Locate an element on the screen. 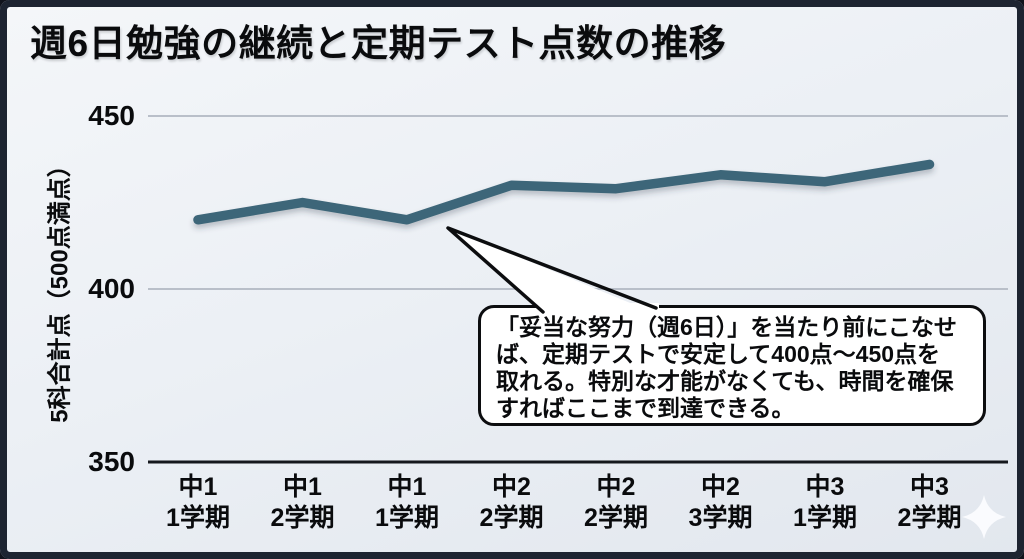 The height and width of the screenshot is (559, 1024). annotation-text-line: 「妥当な努力（週6日）」を当たり前にこなせ is located at coordinates (726, 327).